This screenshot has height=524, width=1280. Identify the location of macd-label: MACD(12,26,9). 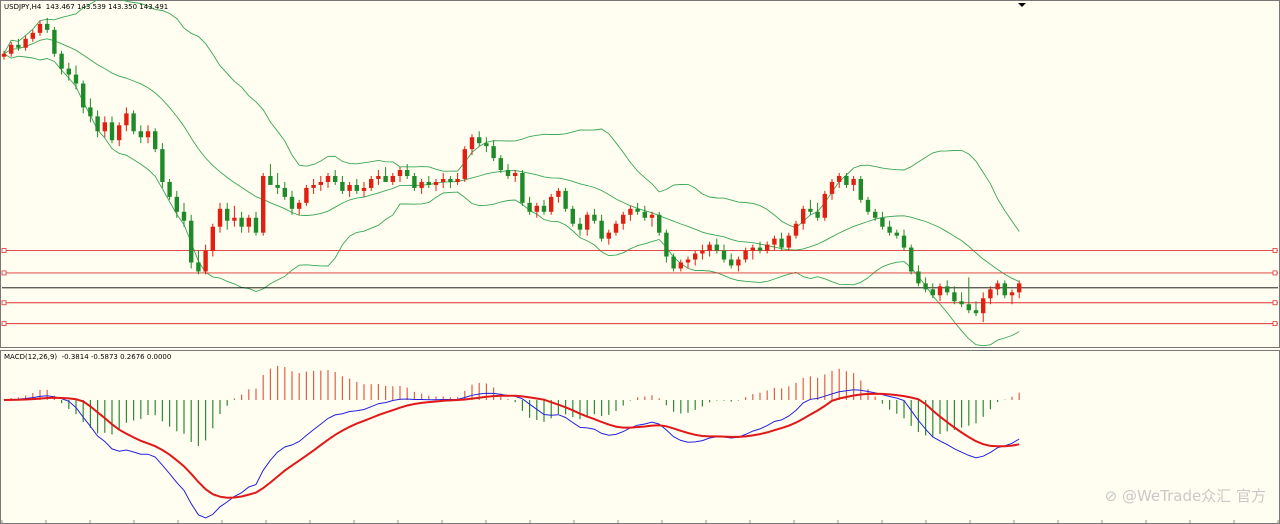
(31, 357).